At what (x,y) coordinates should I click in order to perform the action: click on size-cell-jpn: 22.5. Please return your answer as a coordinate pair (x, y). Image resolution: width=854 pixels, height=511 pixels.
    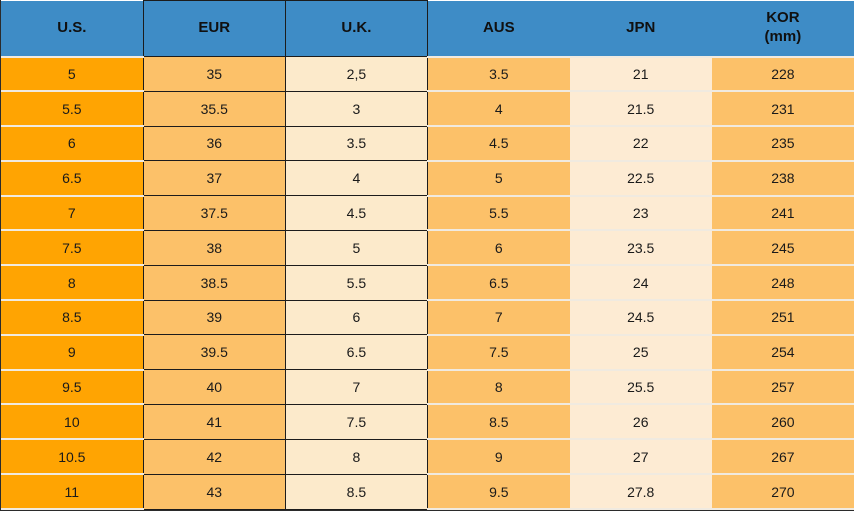
    Looking at the image, I should click on (640, 178).